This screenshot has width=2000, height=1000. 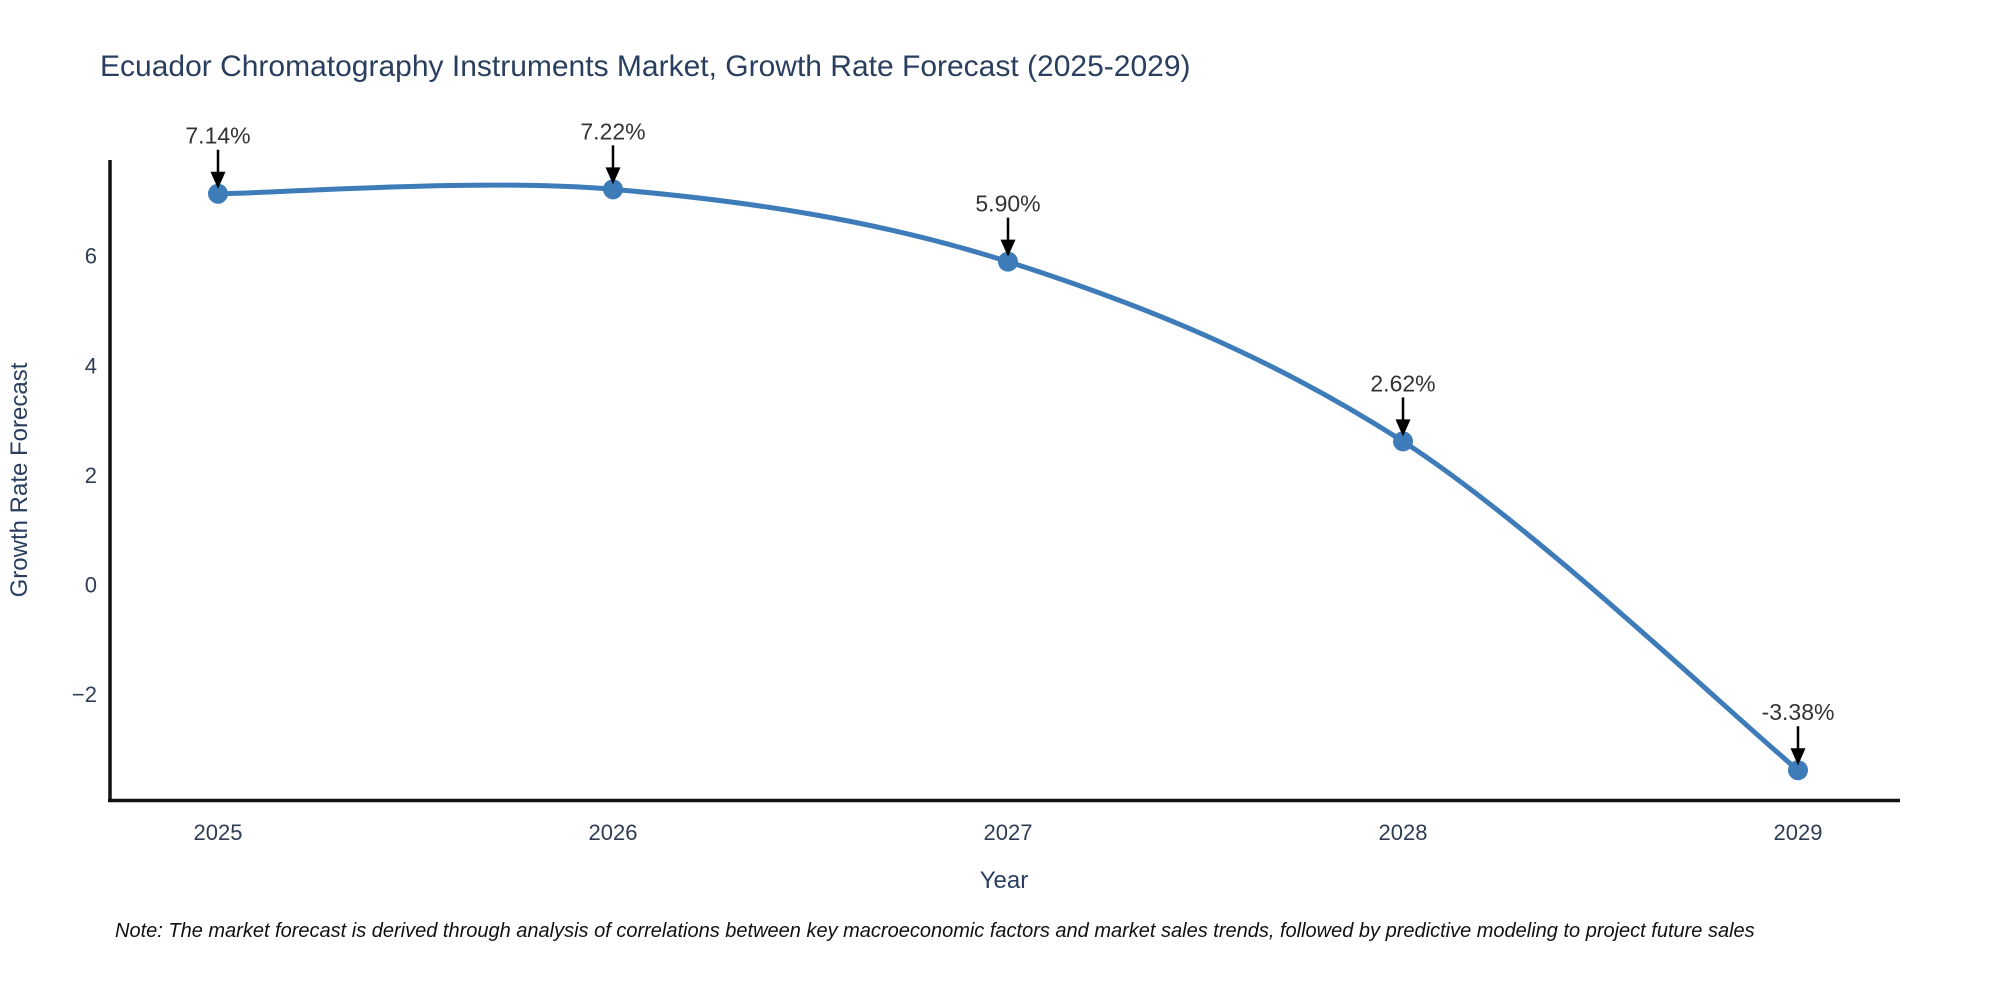 What do you see at coordinates (91, 475) in the screenshot?
I see `y-tick-label: 2` at bounding box center [91, 475].